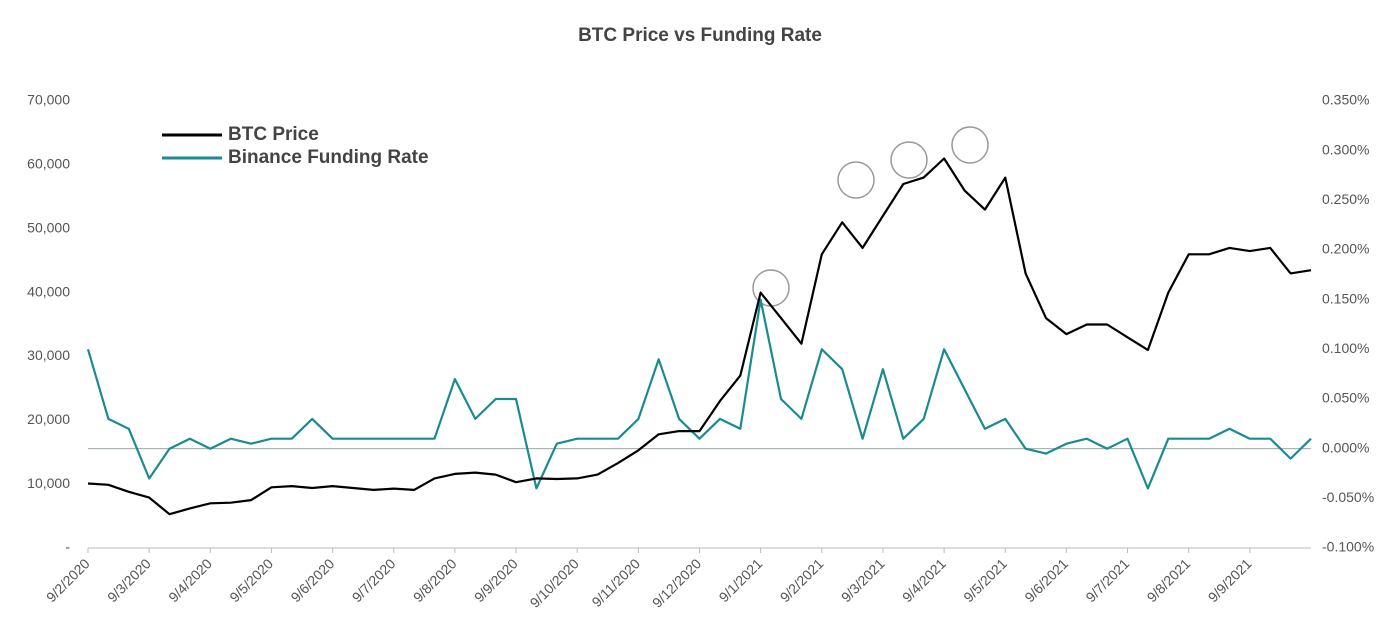 Image resolution: width=1400 pixels, height=637 pixels. What do you see at coordinates (1230, 580) in the screenshot?
I see `x-tick-label: 9/9/2021` at bounding box center [1230, 580].